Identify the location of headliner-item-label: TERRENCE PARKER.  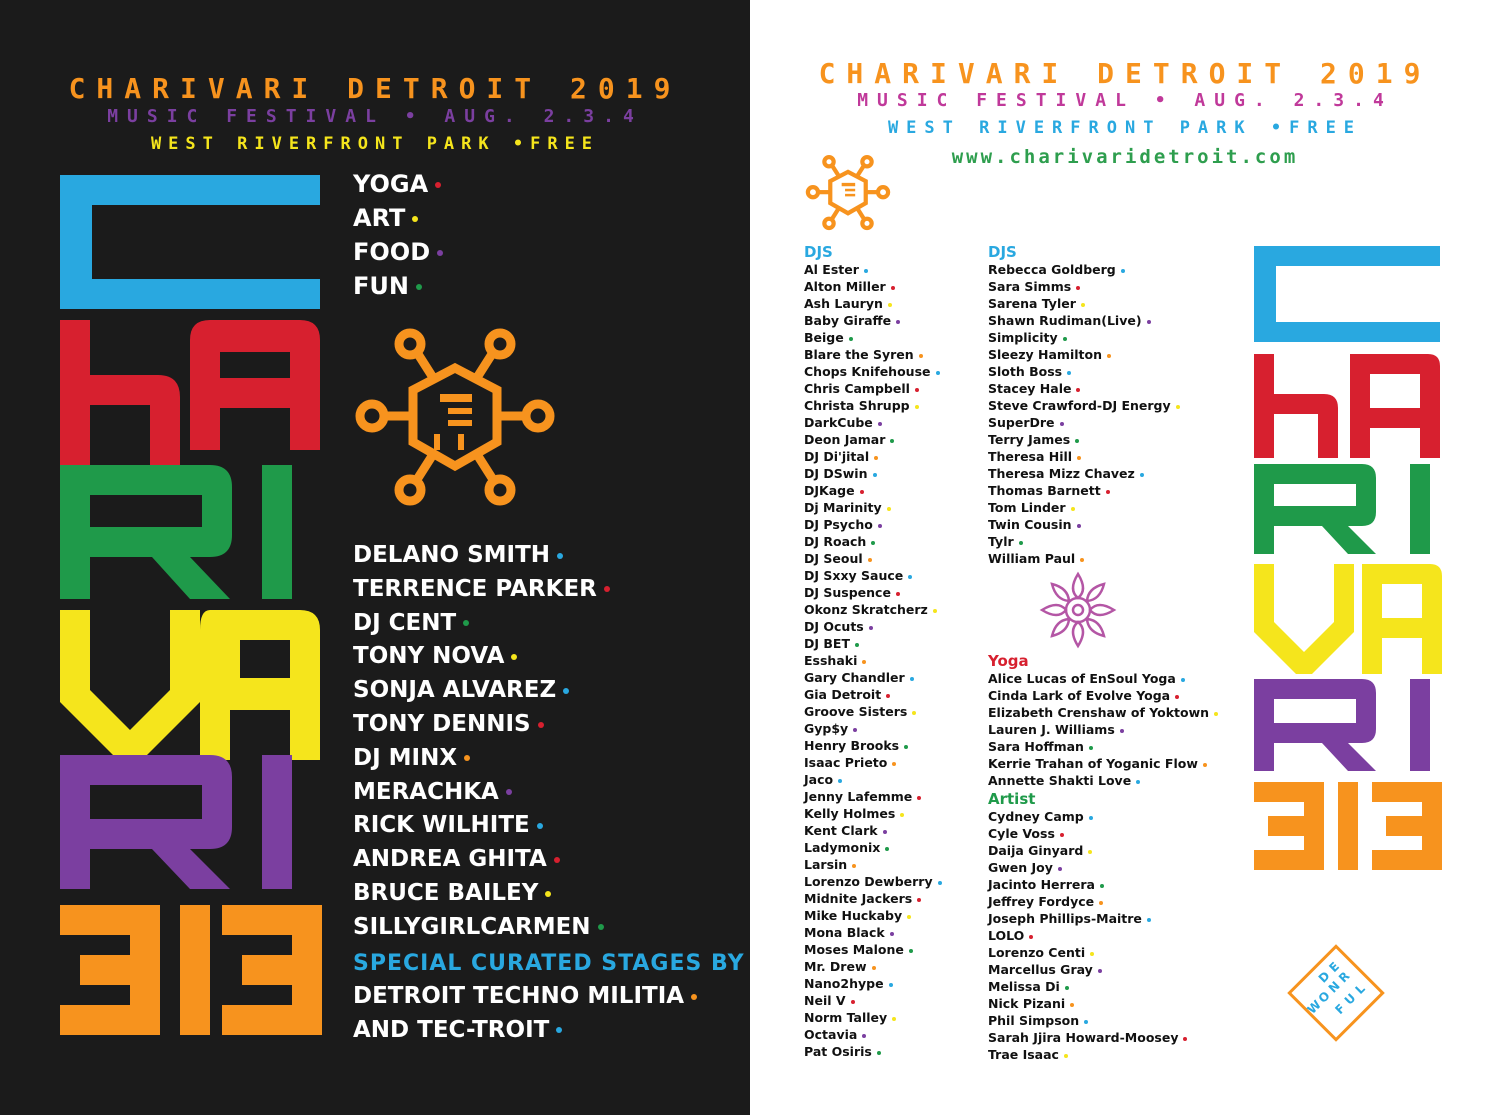
(475, 588).